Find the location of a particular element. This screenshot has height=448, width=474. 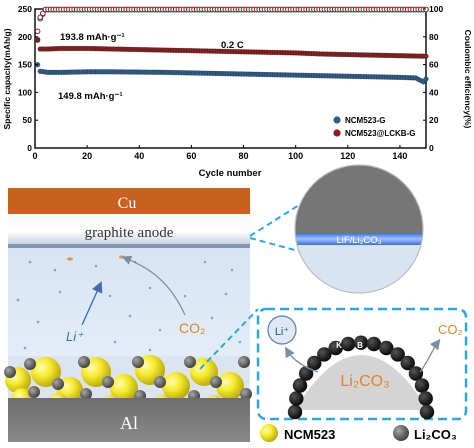

ncm523-legend-icon is located at coordinates (269, 433).